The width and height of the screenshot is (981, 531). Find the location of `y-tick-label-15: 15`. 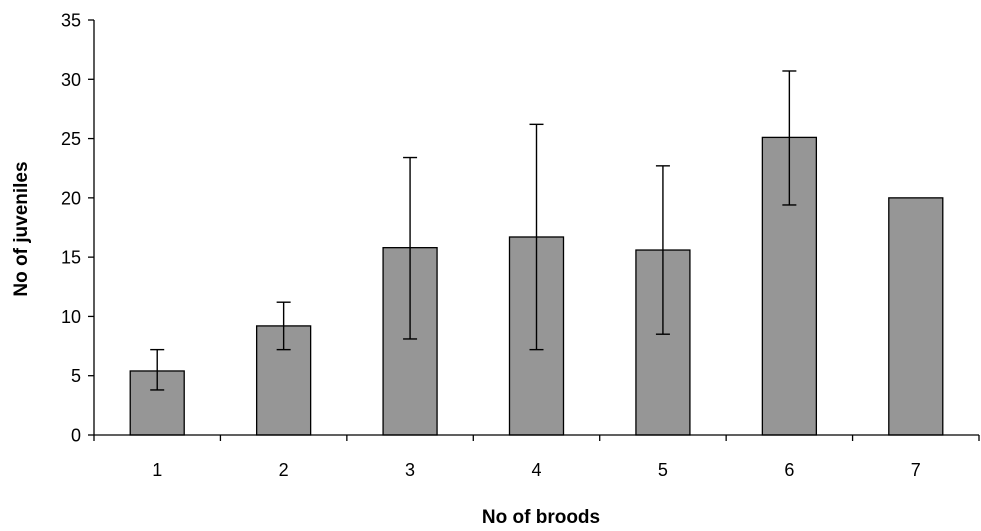

y-tick-label-15: 15 is located at coordinates (71, 258).